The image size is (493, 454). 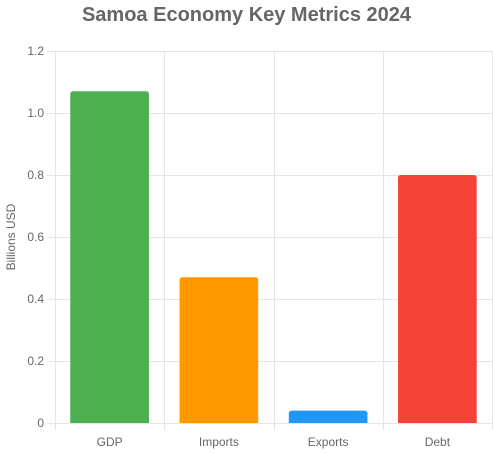 What do you see at coordinates (110, 442) in the screenshot?
I see `x-tick-label: GDP` at bounding box center [110, 442].